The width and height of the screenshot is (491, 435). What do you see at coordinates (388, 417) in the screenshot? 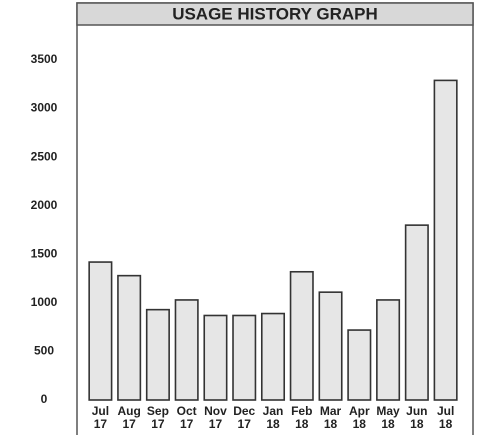
I see `x-tick-label: May 18` at bounding box center [388, 417].